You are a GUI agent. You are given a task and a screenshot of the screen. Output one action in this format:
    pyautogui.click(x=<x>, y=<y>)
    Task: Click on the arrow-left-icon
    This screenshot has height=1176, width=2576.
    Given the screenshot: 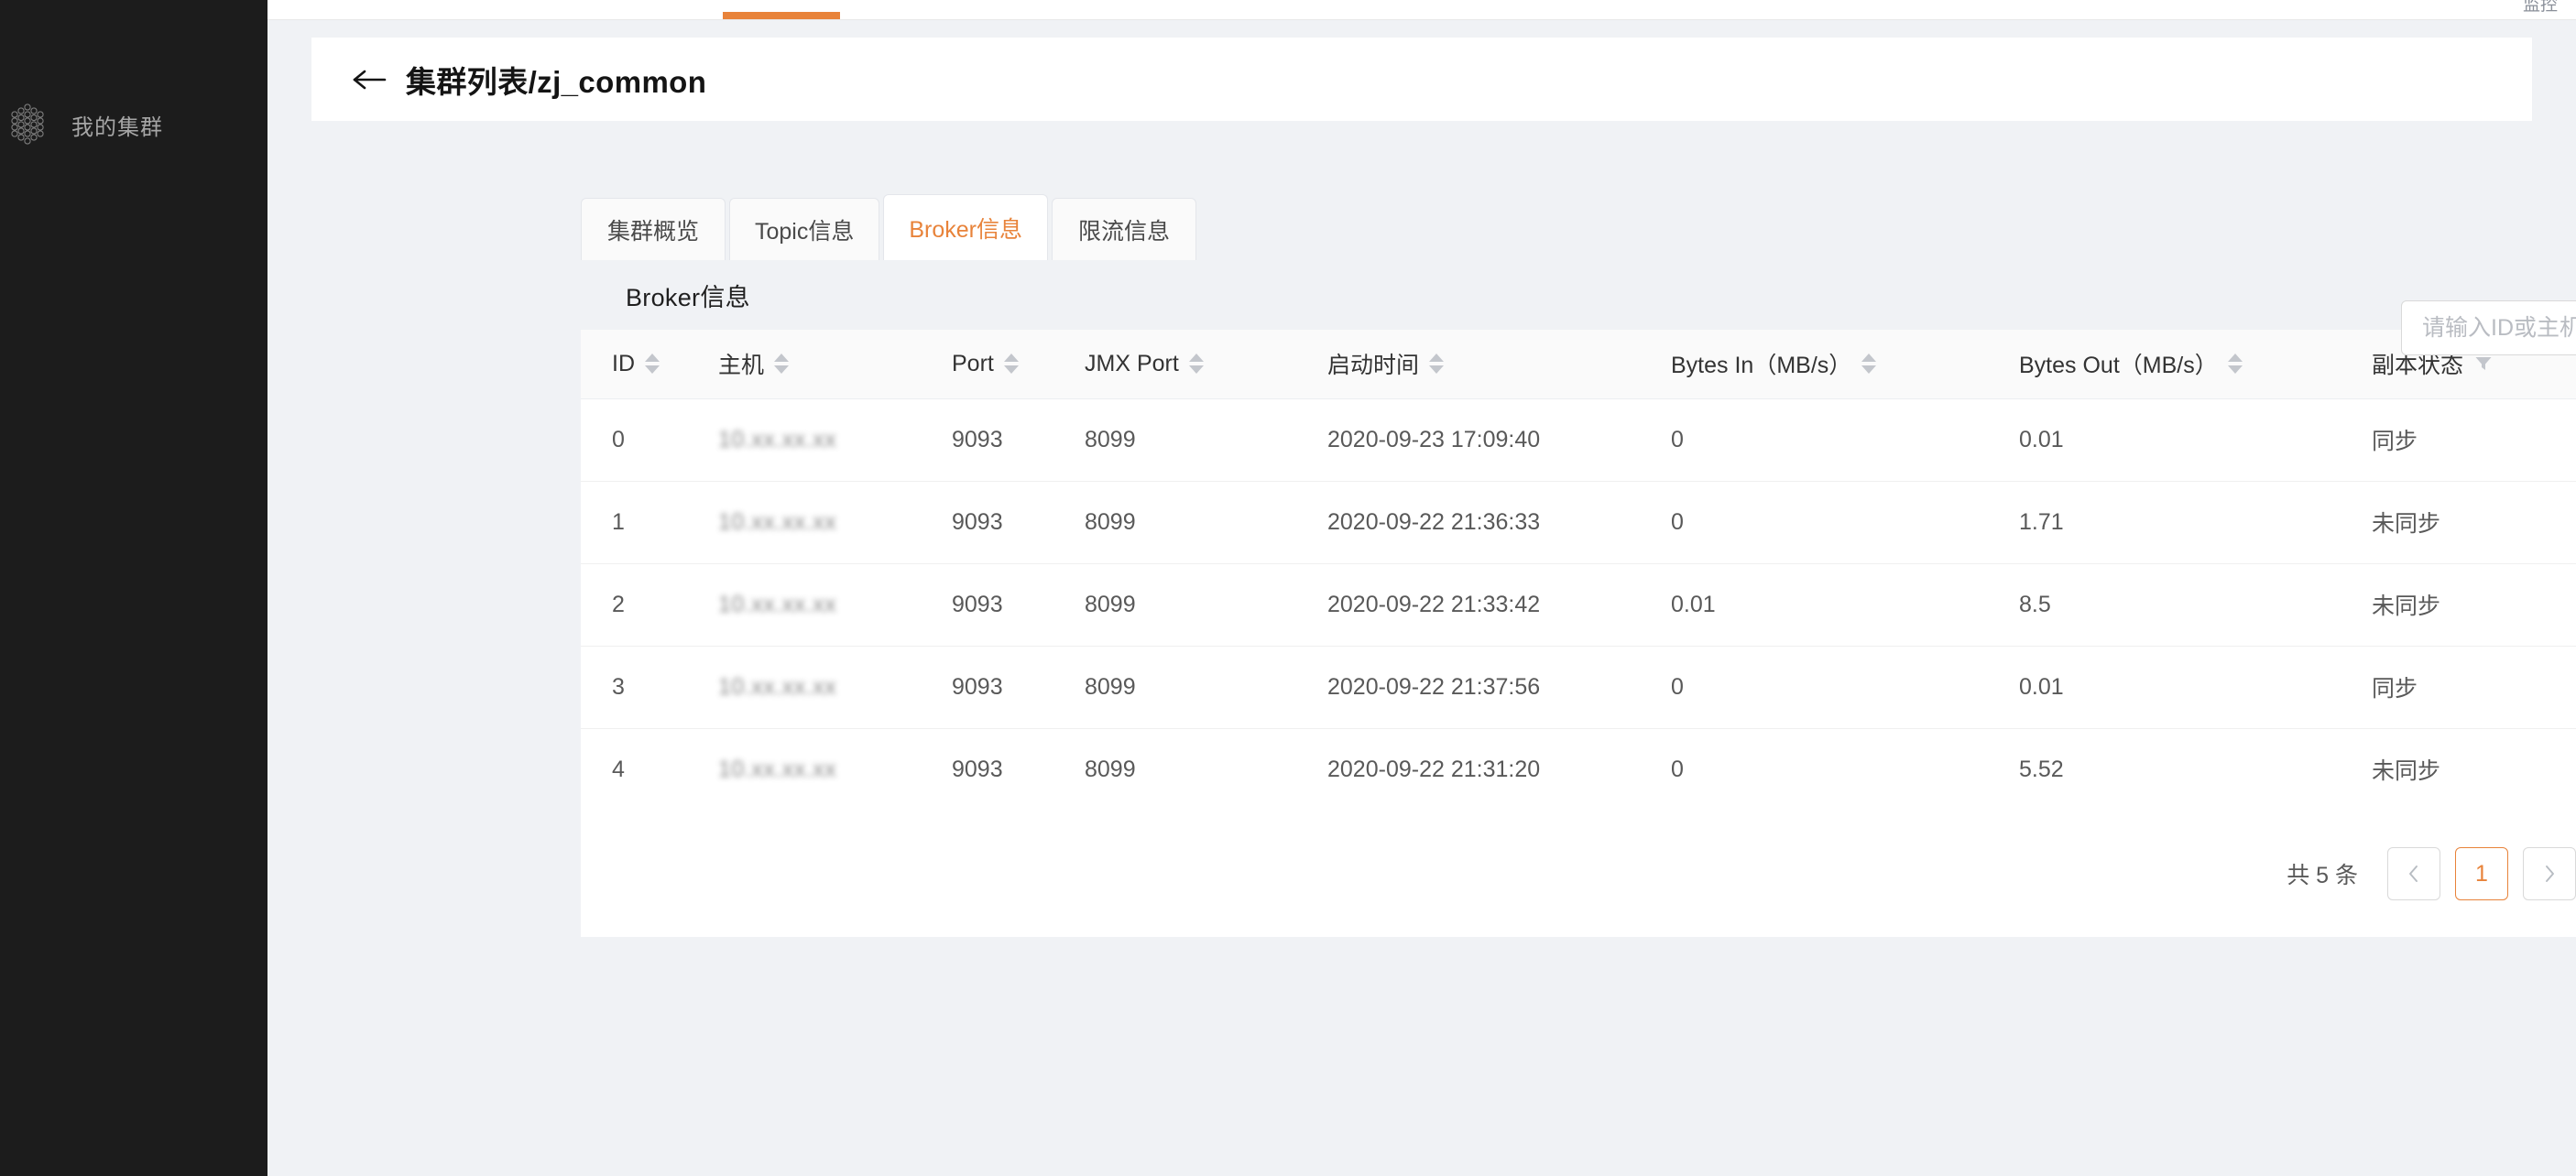 What is the action you would take?
    pyautogui.click(x=369, y=79)
    